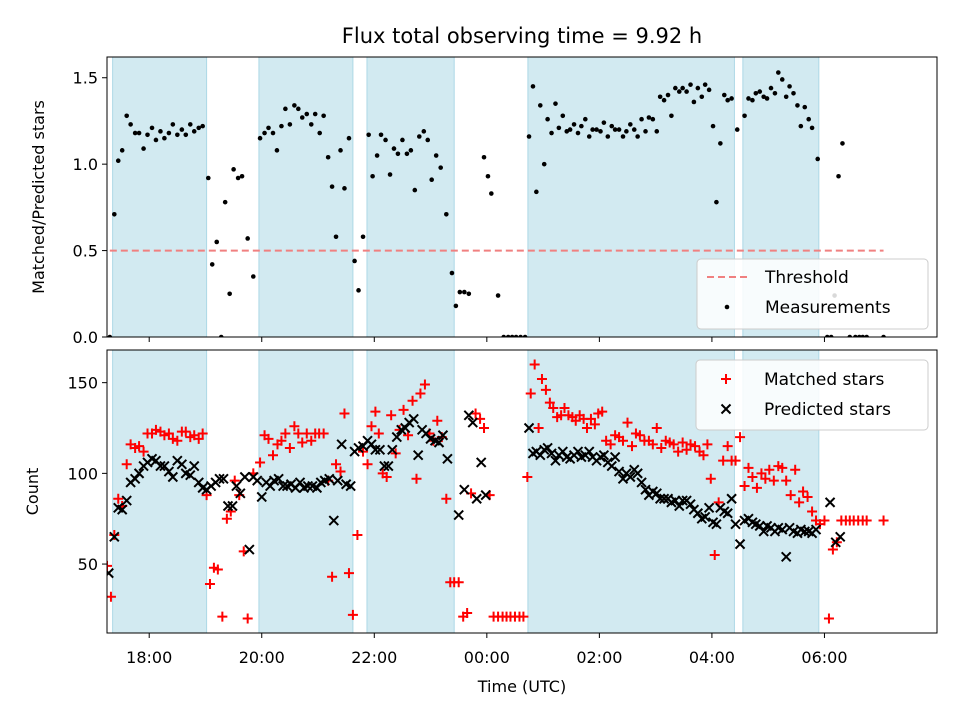  I want to click on legend-predicted-swatch, so click(726, 409).